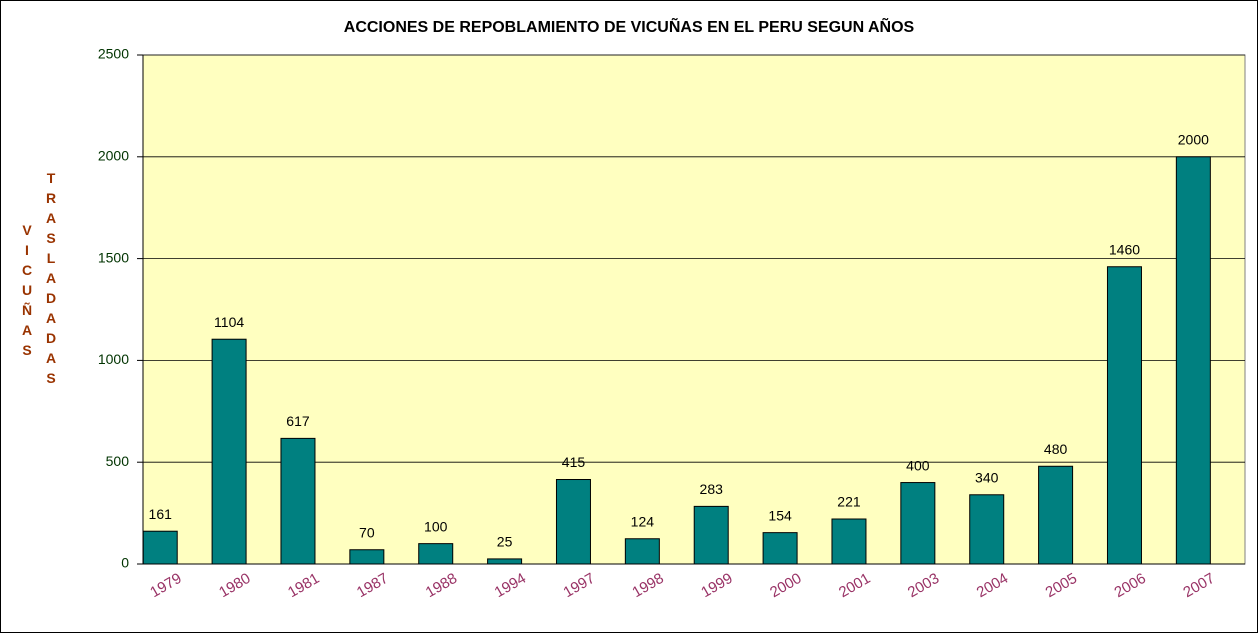  I want to click on data-label: 154, so click(780, 515).